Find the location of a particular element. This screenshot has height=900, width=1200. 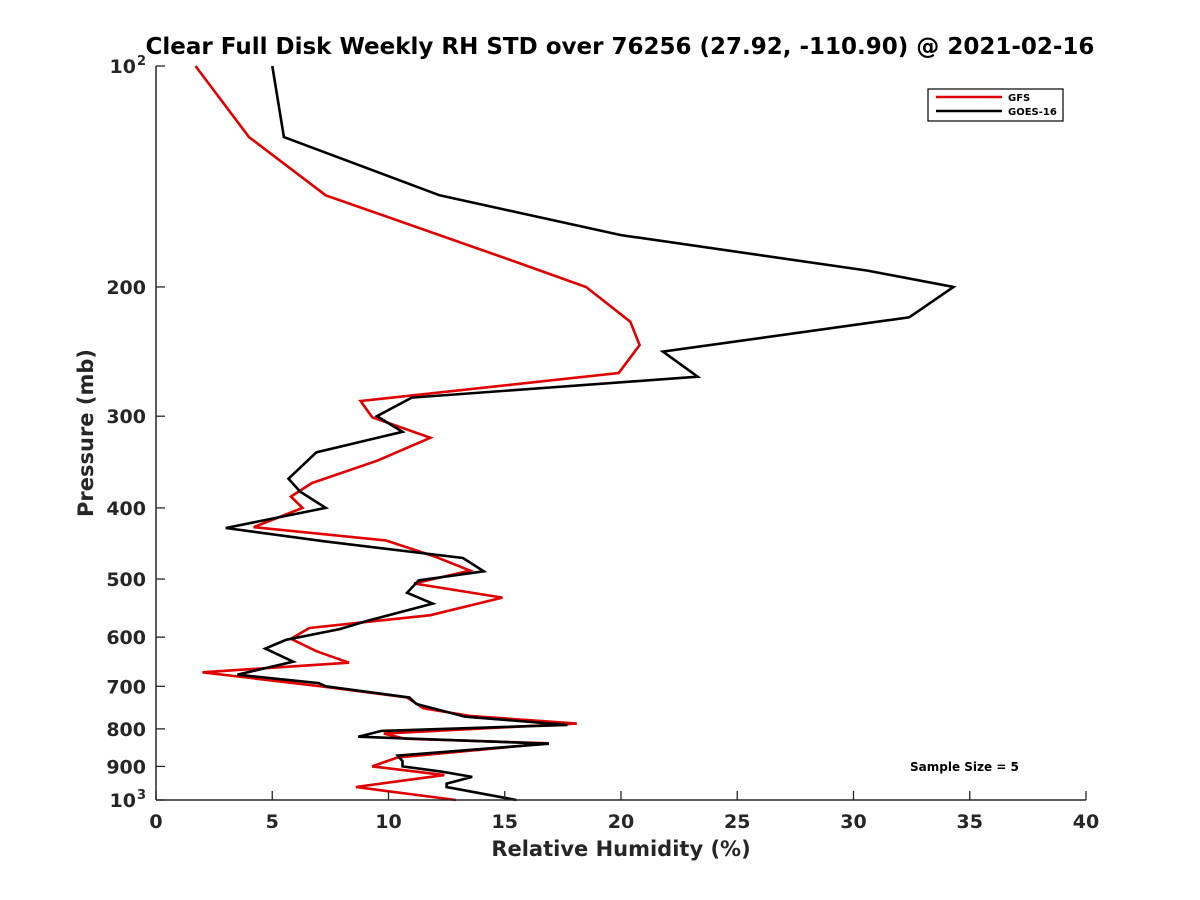

x-axis-label: Relative Humidity (%) is located at coordinates (620, 849).